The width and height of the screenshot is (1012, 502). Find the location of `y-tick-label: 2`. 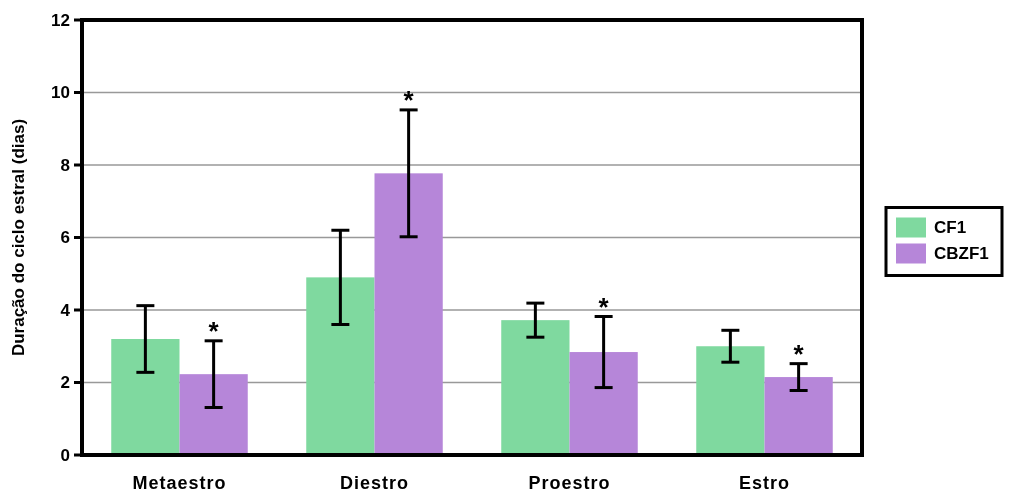

y-tick-label: 2 is located at coordinates (65, 383).